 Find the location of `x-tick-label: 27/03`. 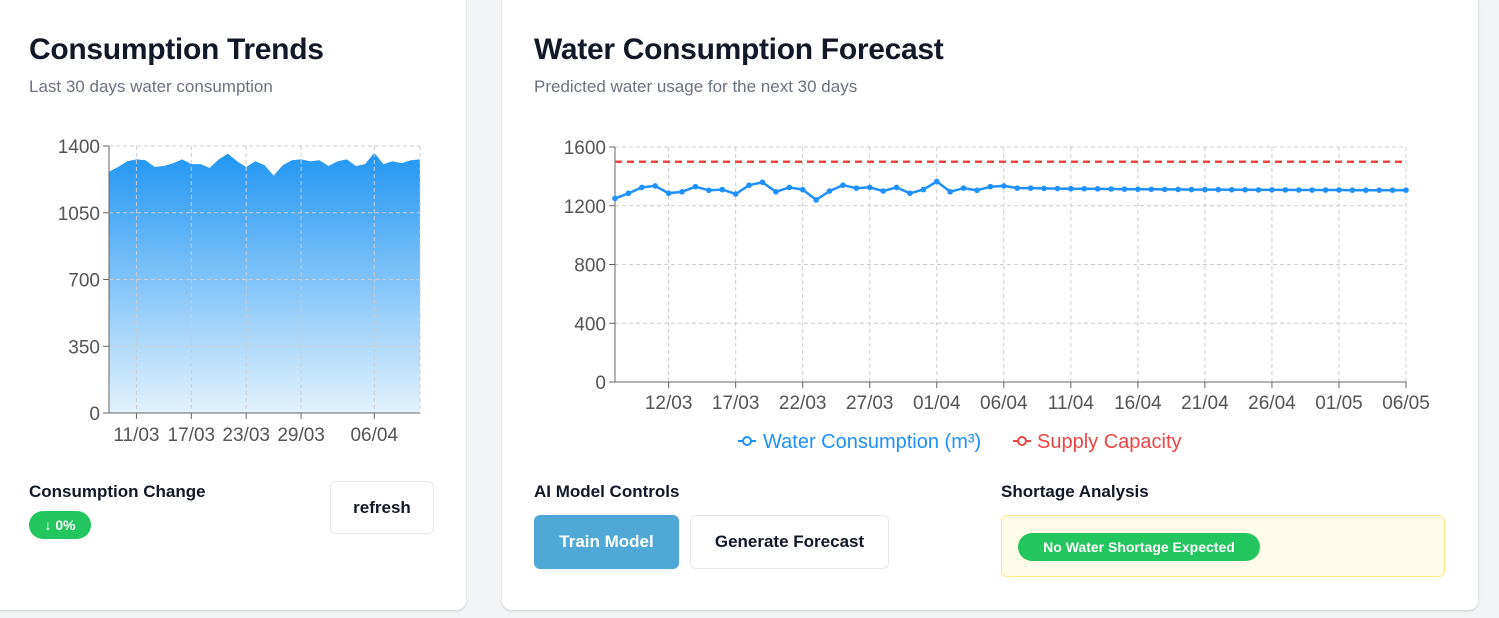

x-tick-label: 27/03 is located at coordinates (870, 403).